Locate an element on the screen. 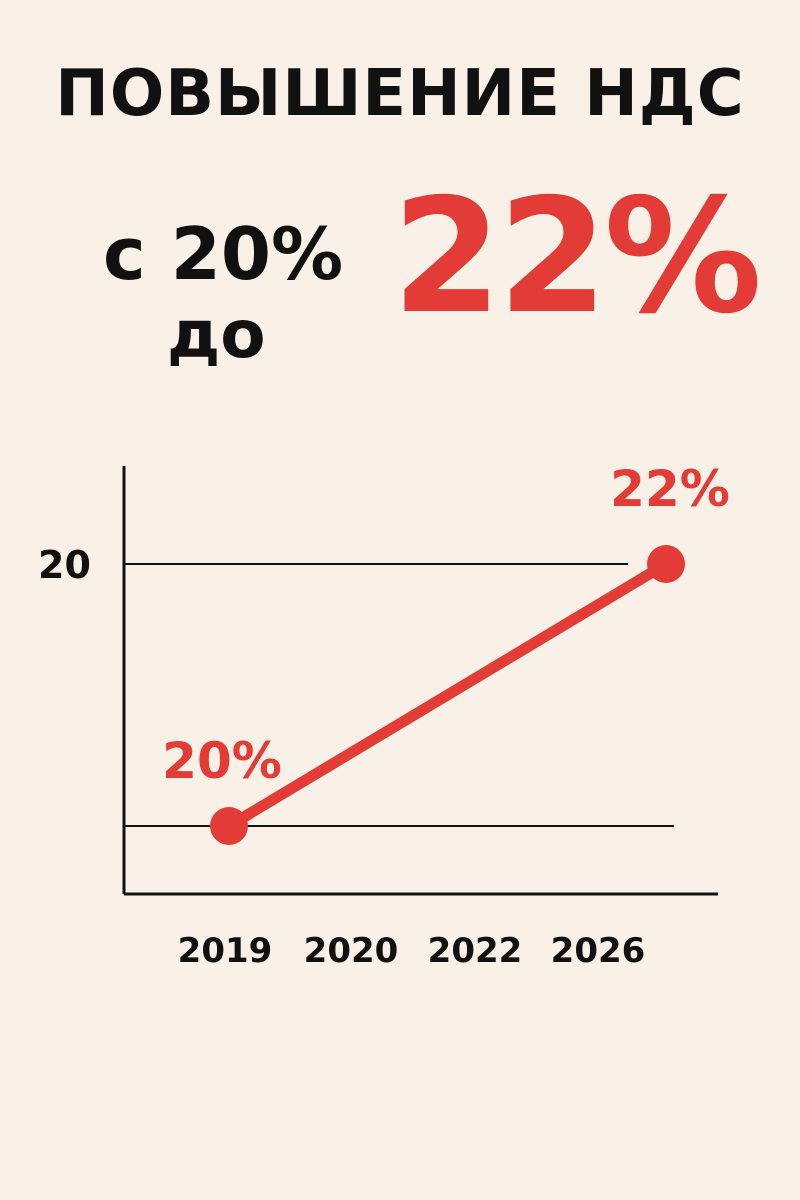 This screenshot has width=800, height=1200. data-label-2026: 22% is located at coordinates (670, 489).